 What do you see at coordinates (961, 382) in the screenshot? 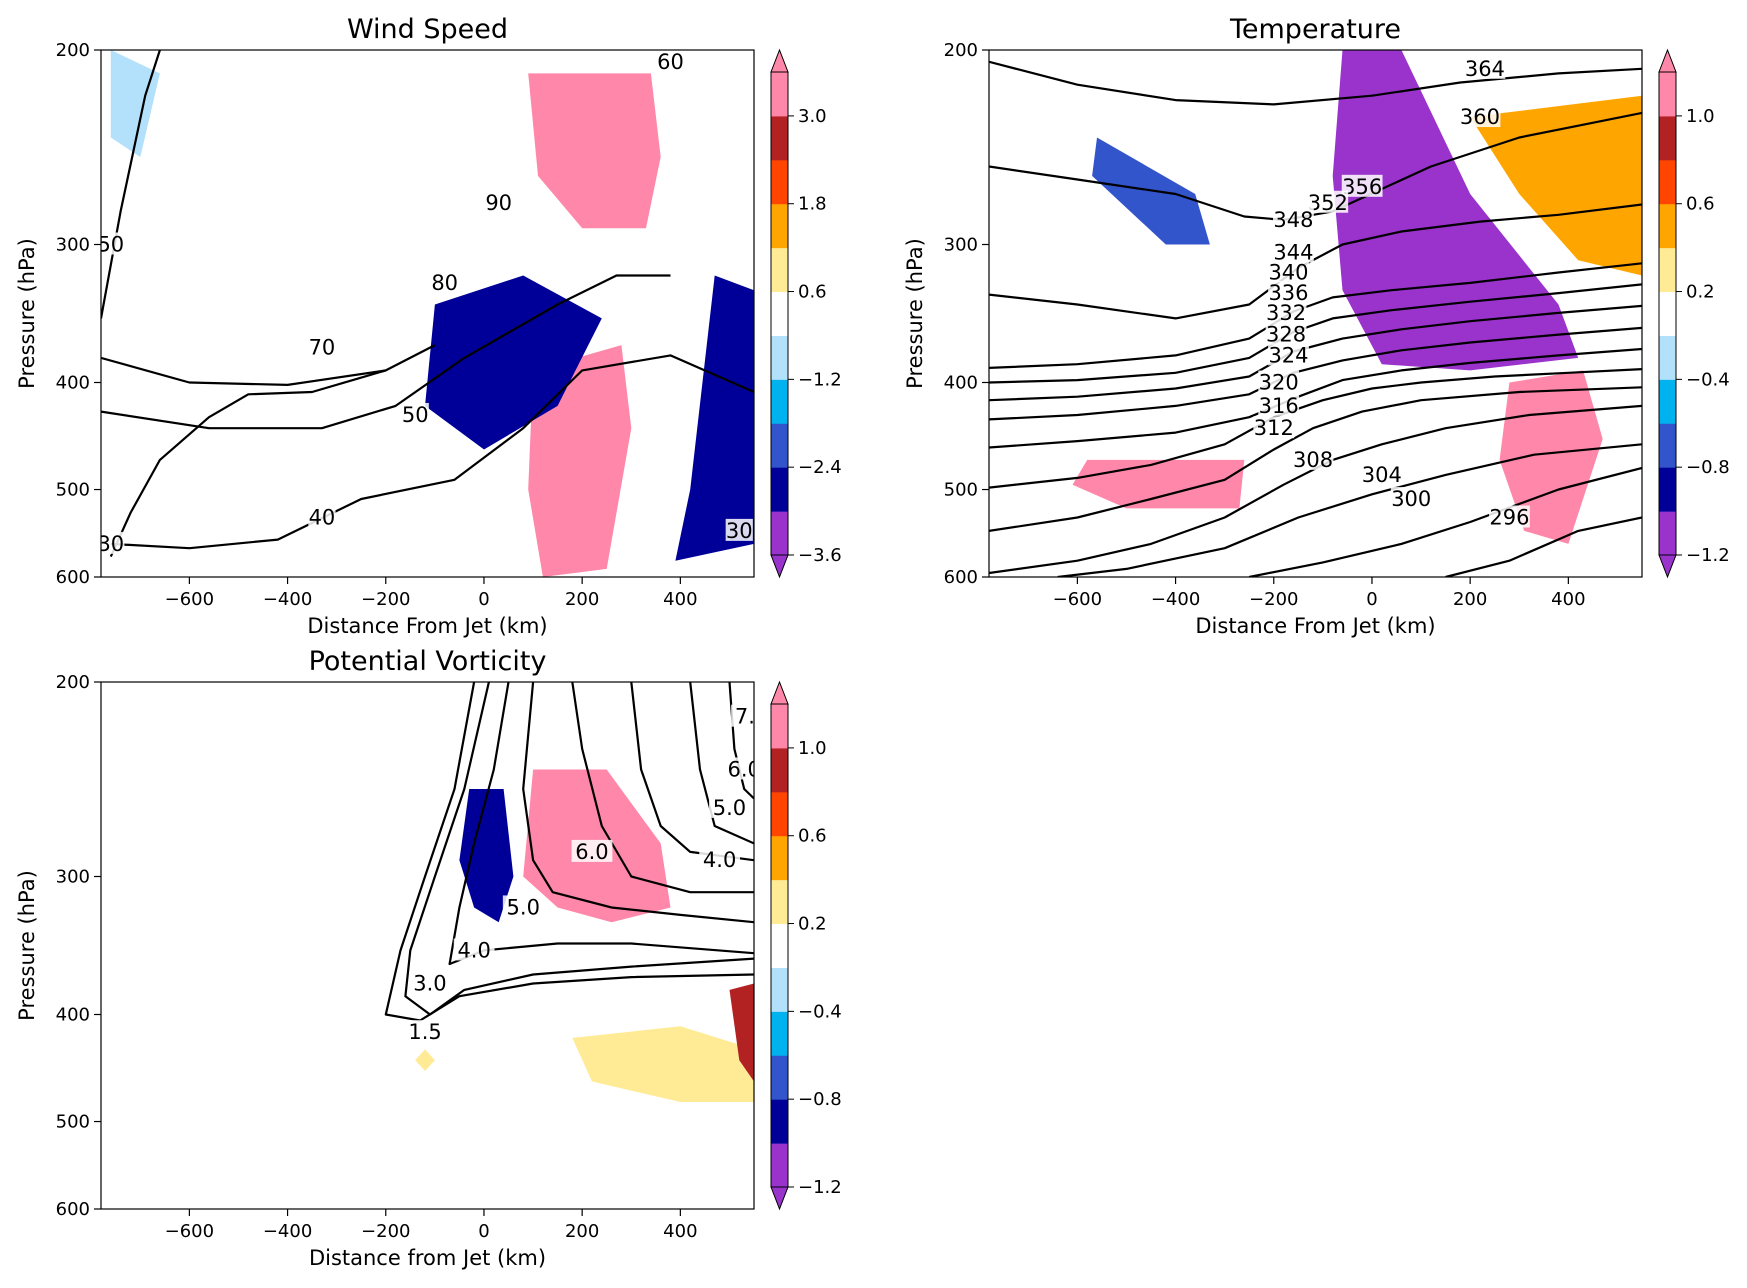
I see `y-tick-label: 400` at bounding box center [961, 382].